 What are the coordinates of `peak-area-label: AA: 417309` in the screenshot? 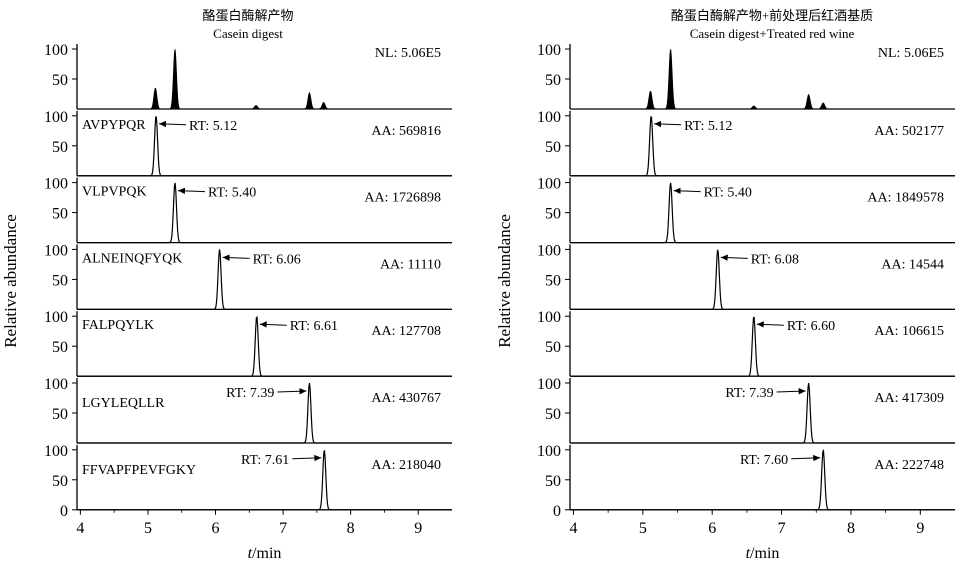 It's located at (909, 398).